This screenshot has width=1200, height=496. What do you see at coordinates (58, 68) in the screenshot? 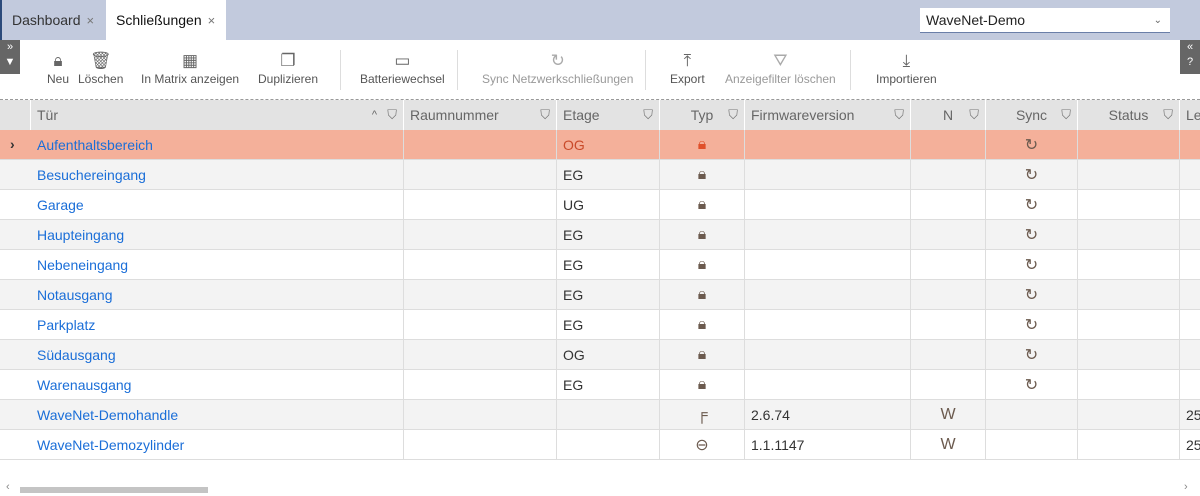
I see `neu-button: 🔒︎ Neu` at bounding box center [58, 68].